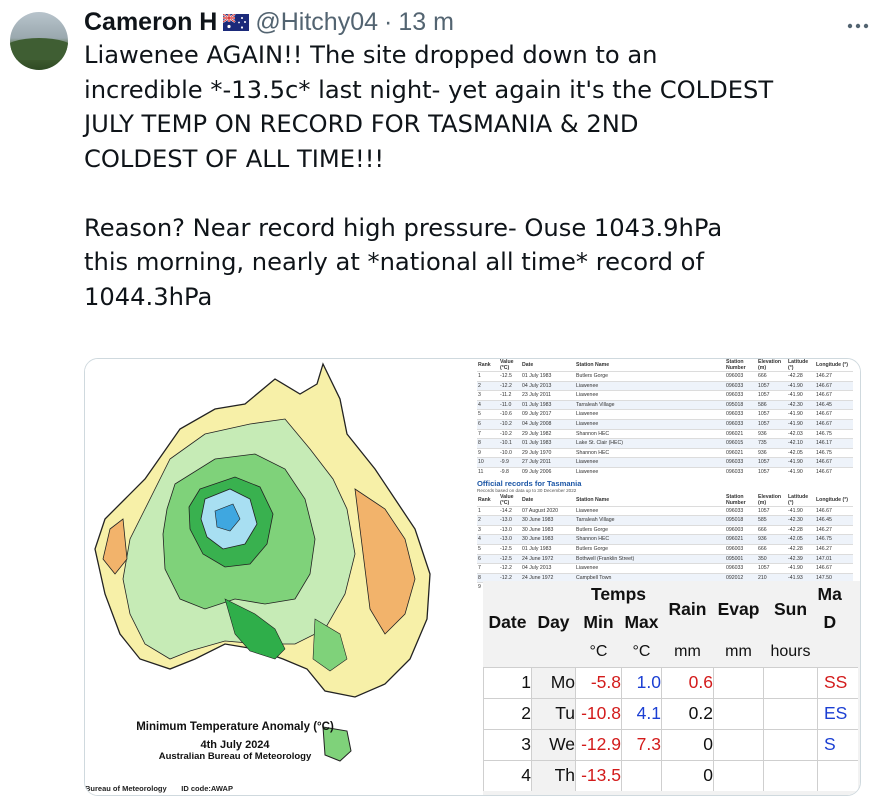 This screenshot has width=879, height=800. I want to click on map-footer-left: Bureau of Meteorology, so click(126, 788).